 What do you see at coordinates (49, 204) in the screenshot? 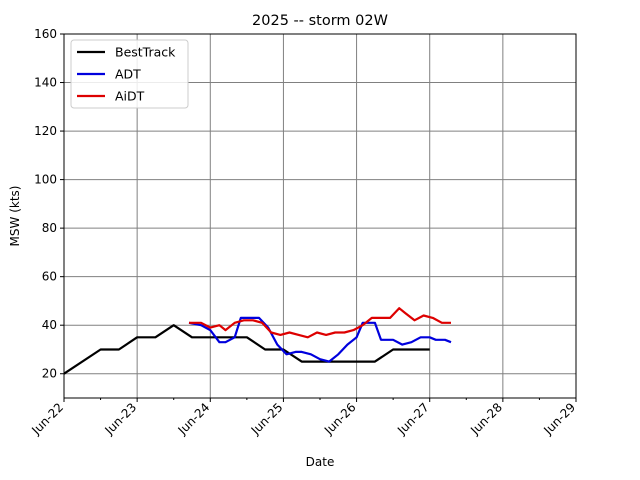
I see `y-axis: 20 40 60 80 100 120 140 160` at bounding box center [49, 204].